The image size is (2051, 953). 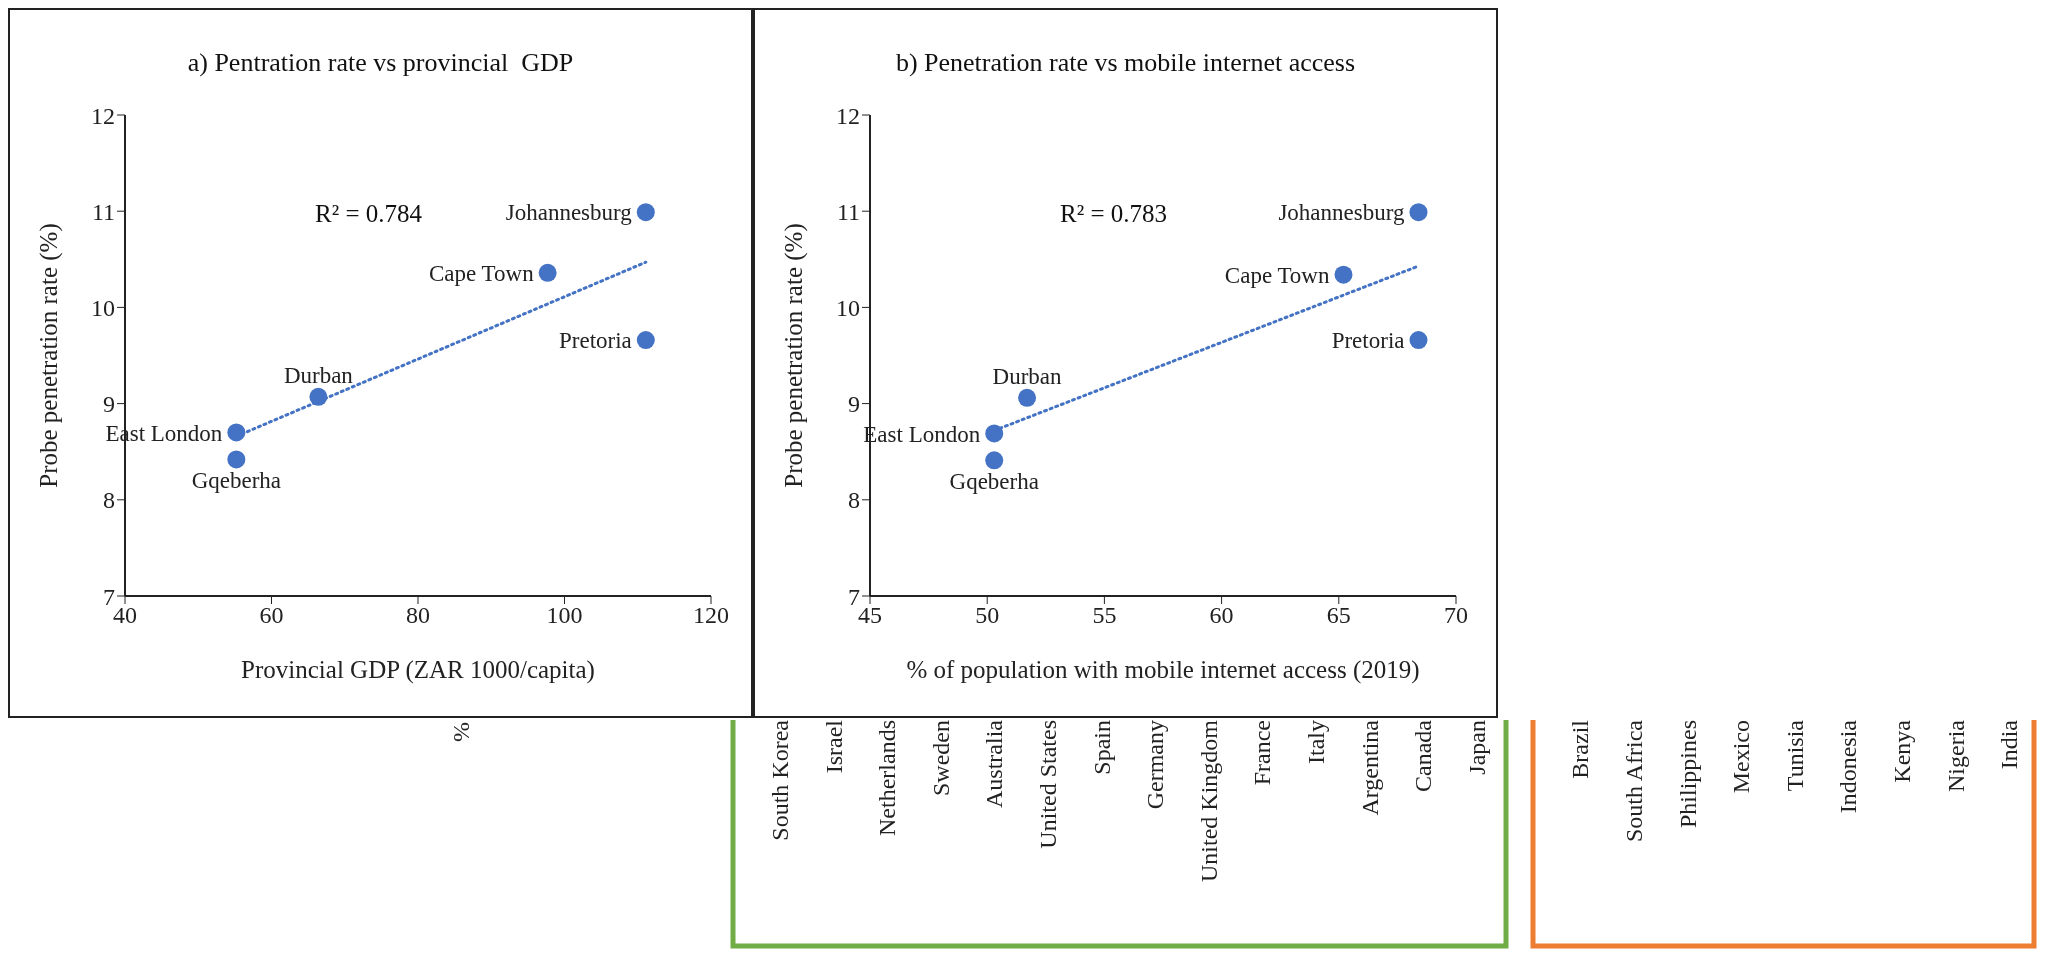 I want to click on category-label: Spain, so click(x=1101, y=747).